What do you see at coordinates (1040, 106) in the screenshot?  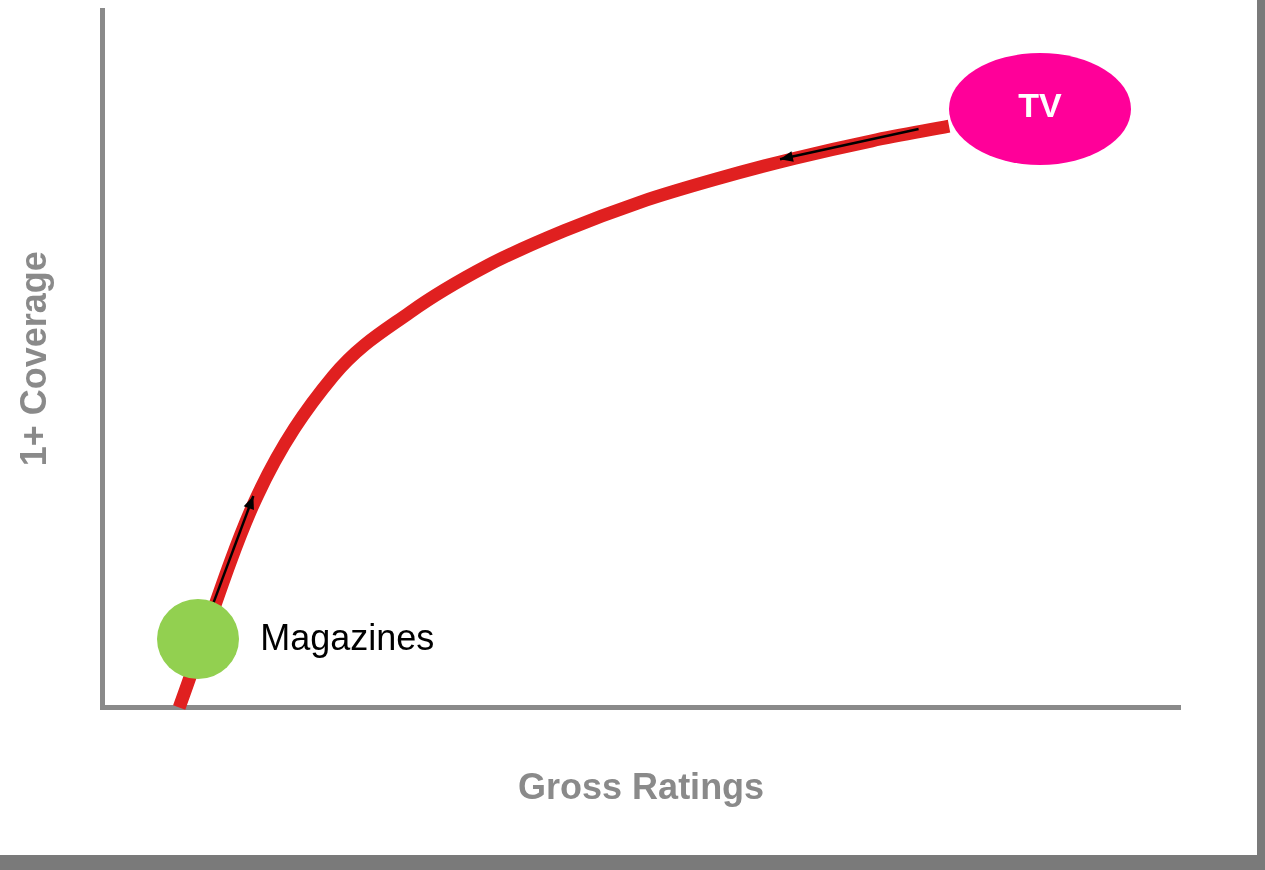 I see `text: TV` at bounding box center [1040, 106].